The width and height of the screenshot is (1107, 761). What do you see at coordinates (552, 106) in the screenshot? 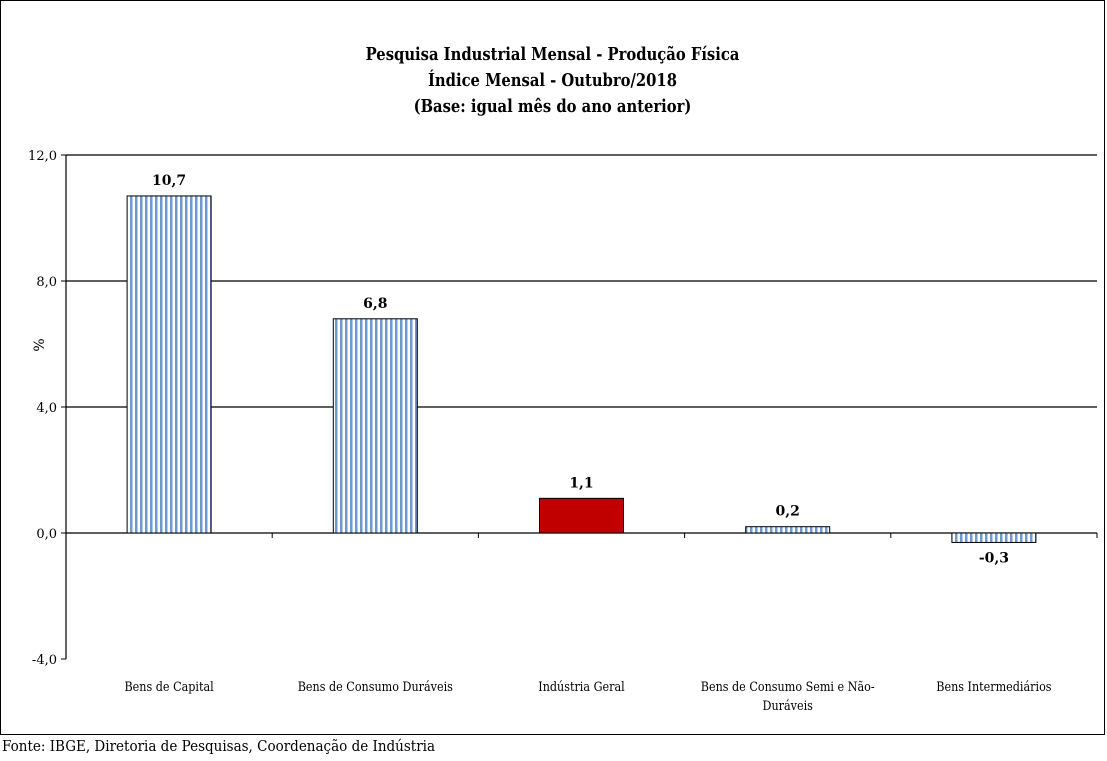
I see `chart-subtitle-base: (Base: igual mês do ano anterior)` at bounding box center [552, 106].